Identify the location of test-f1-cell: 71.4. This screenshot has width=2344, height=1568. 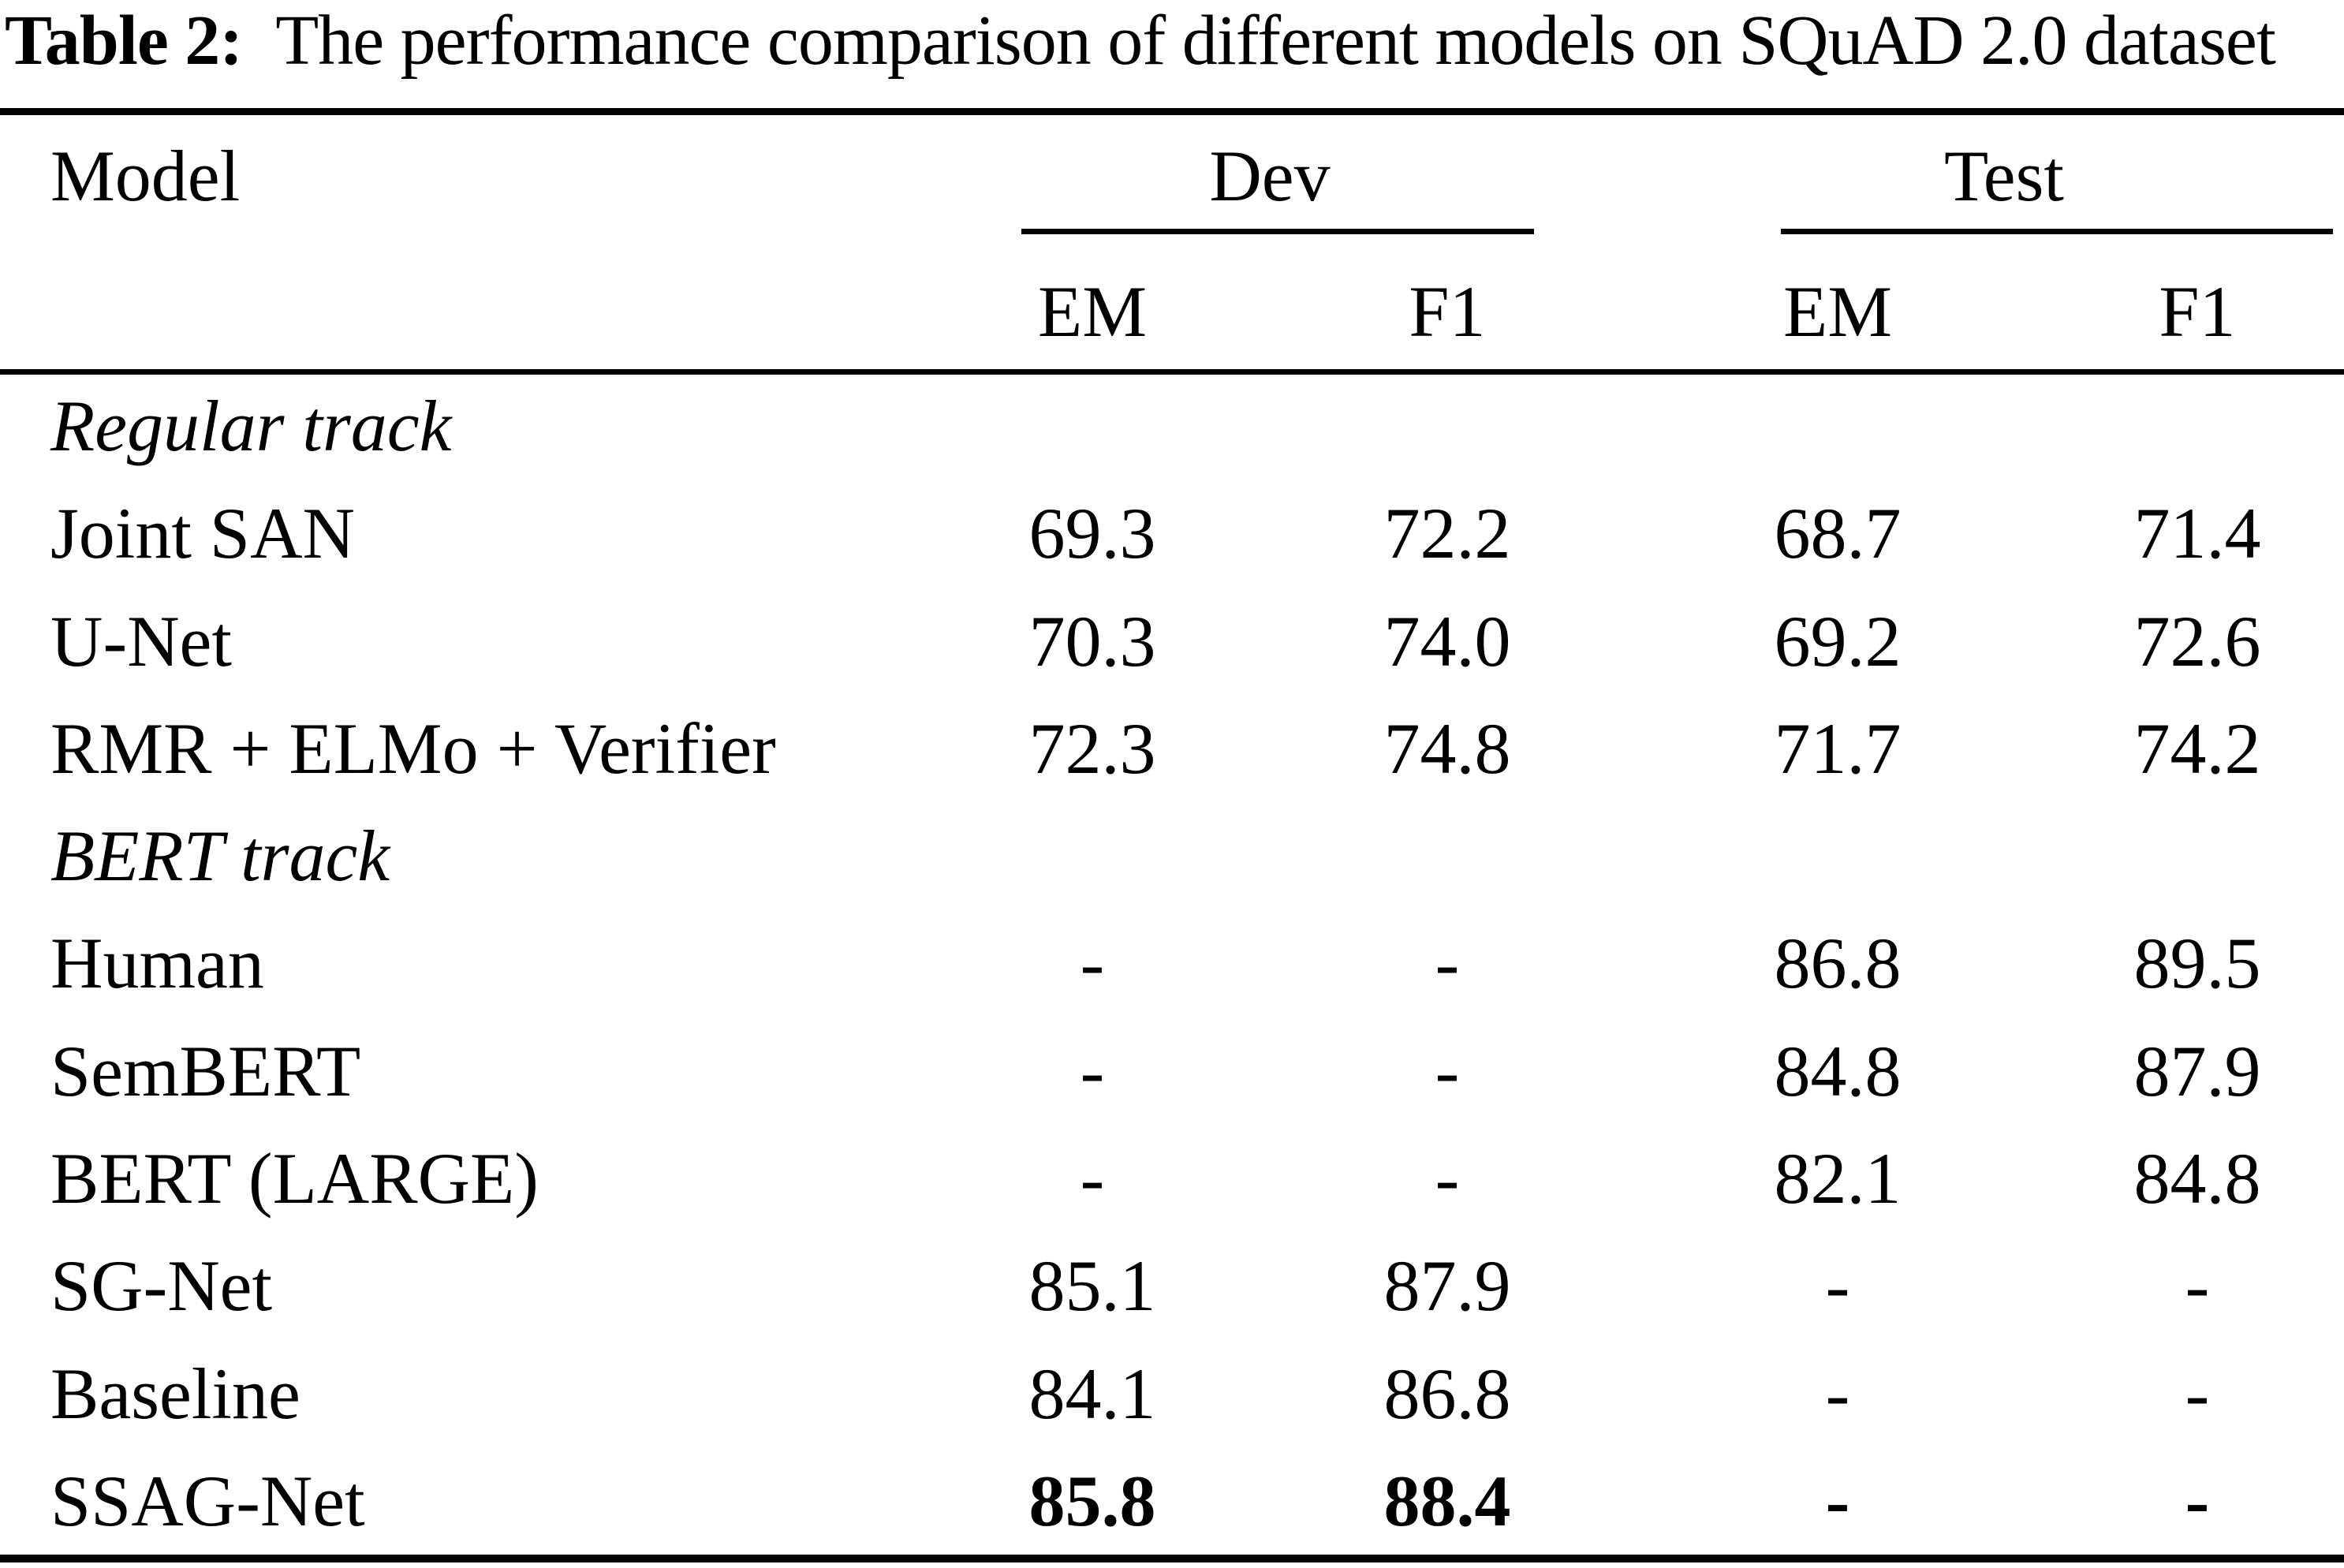
(2197, 533).